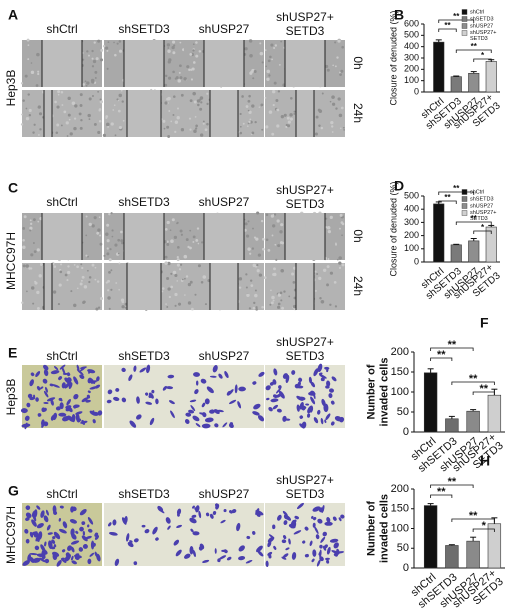 This screenshot has height=616, width=526. I want to click on significance-label: *, so click(484, 526).